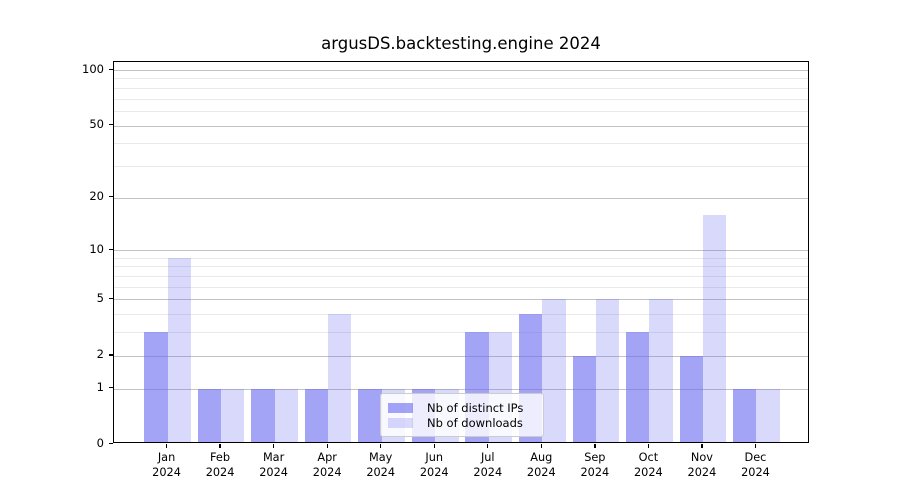  I want to click on x-tick-month: Nov, so click(701, 457).